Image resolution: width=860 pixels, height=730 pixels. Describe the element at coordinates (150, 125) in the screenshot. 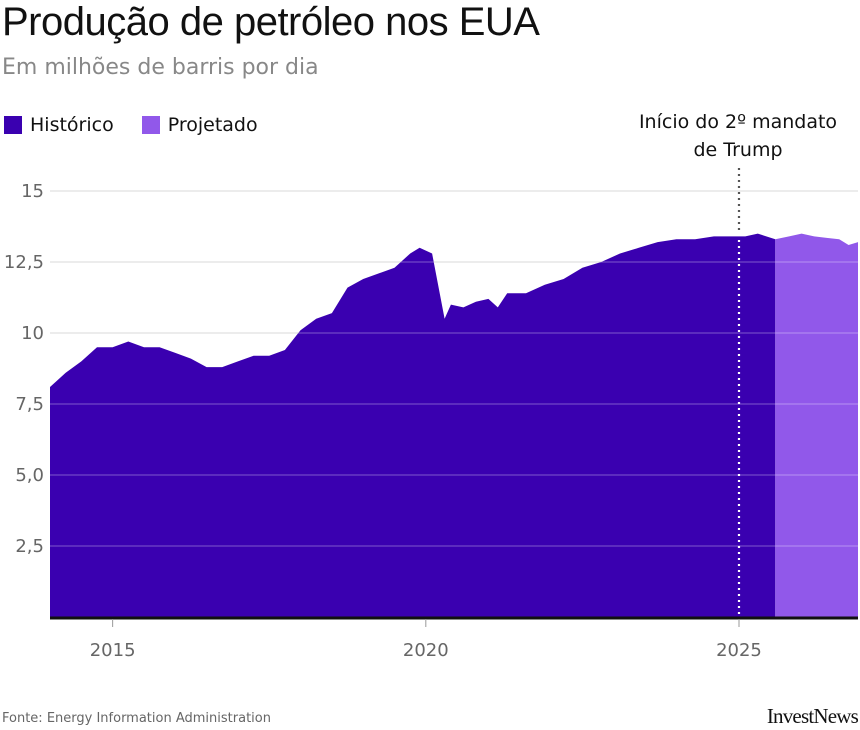

I see `legend-swatch-projetado` at that location.